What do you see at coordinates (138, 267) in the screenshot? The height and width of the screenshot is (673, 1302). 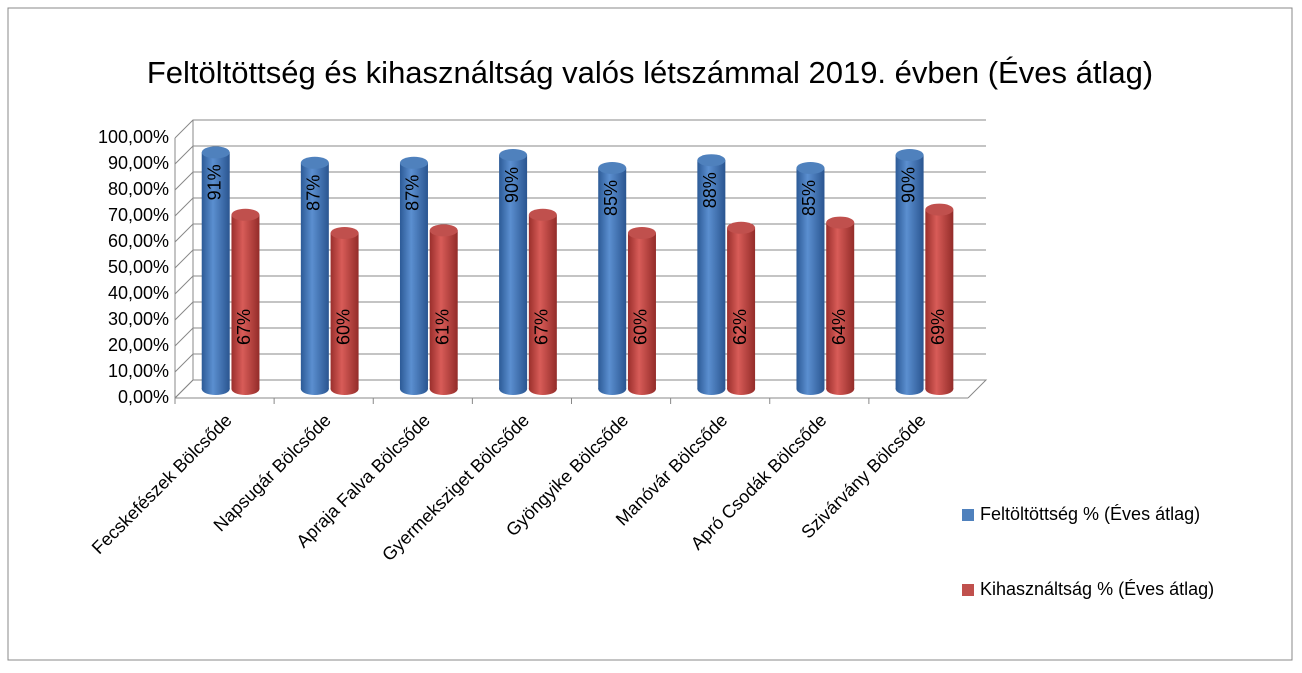 I see `y-tick-label: 50,00%` at bounding box center [138, 267].